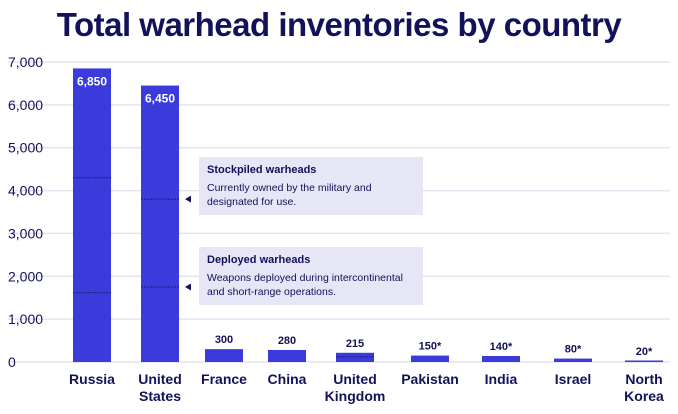 This screenshot has height=414, width=678. What do you see at coordinates (160, 396) in the screenshot?
I see `x-tick-label: States` at bounding box center [160, 396].